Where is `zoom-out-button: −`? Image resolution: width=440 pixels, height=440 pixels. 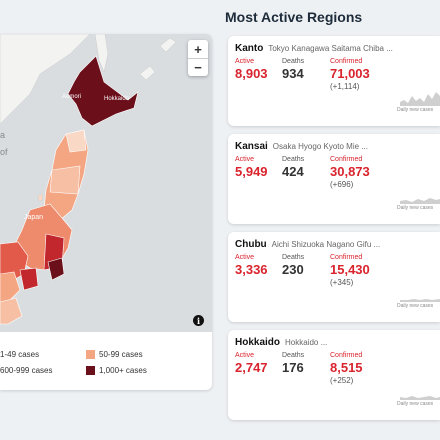 zoom-out-button: − is located at coordinates (198, 67).